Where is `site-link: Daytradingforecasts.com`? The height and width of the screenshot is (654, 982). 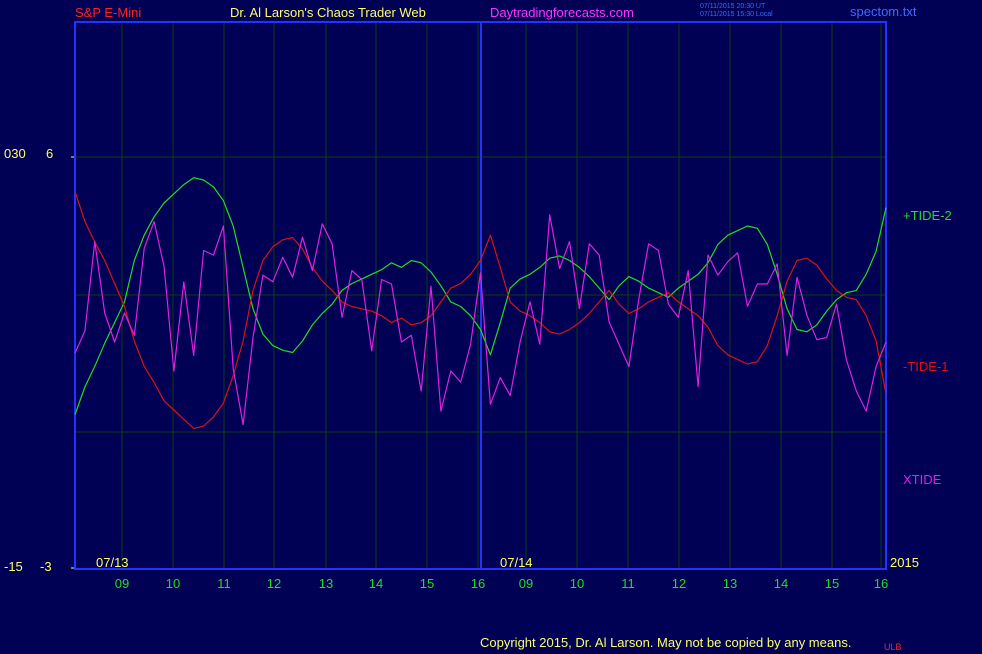 site-link: Daytradingforecasts.com is located at coordinates (562, 12).